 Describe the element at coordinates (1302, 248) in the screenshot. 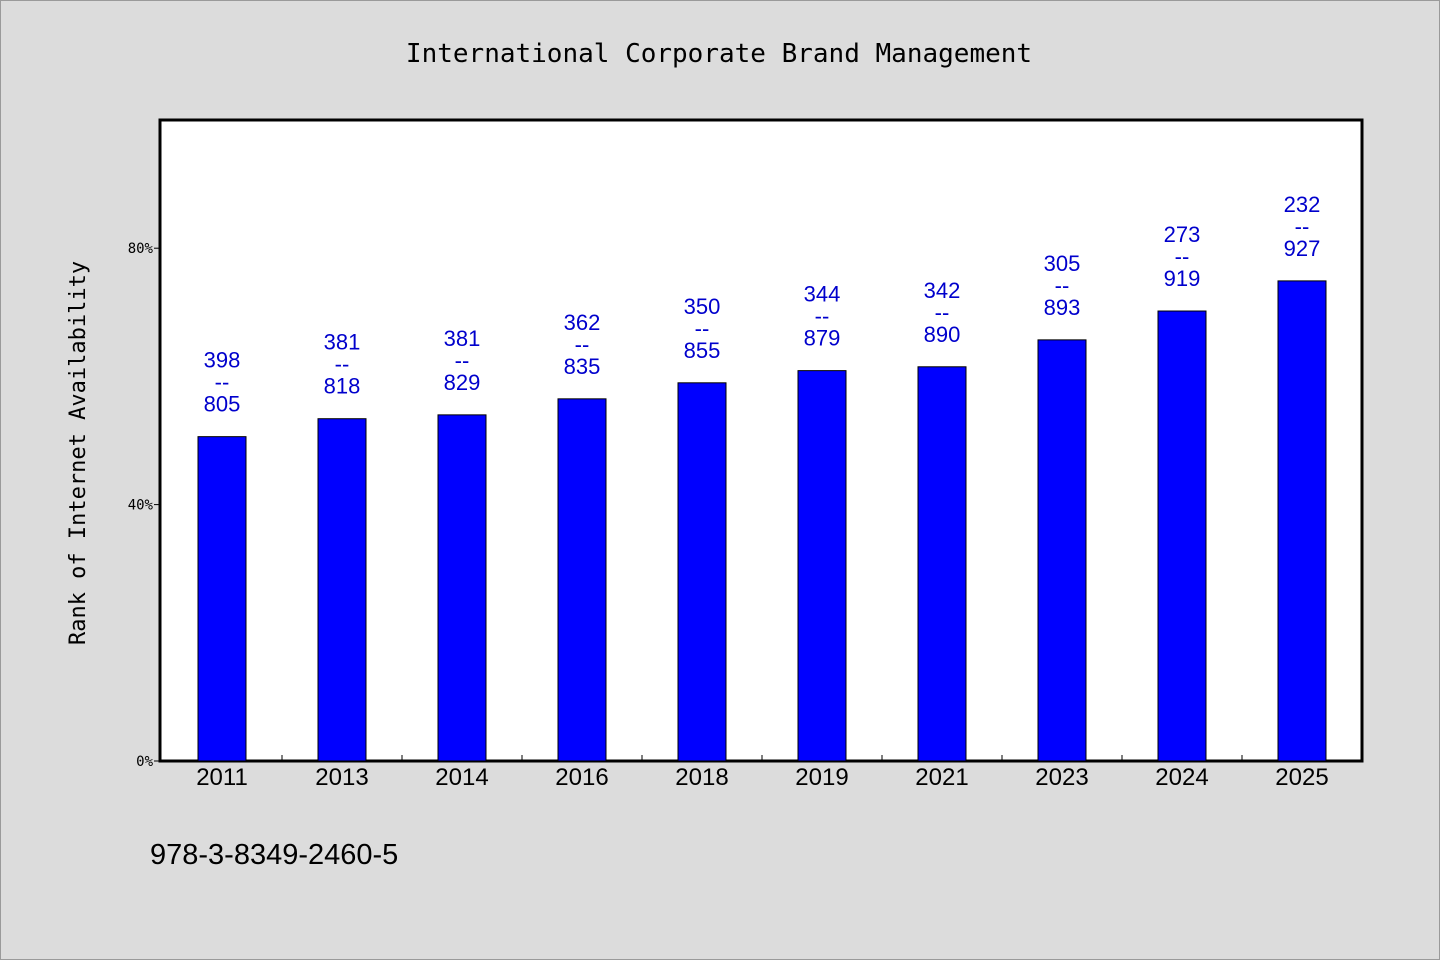

I see `data-label-2025: 927` at that location.